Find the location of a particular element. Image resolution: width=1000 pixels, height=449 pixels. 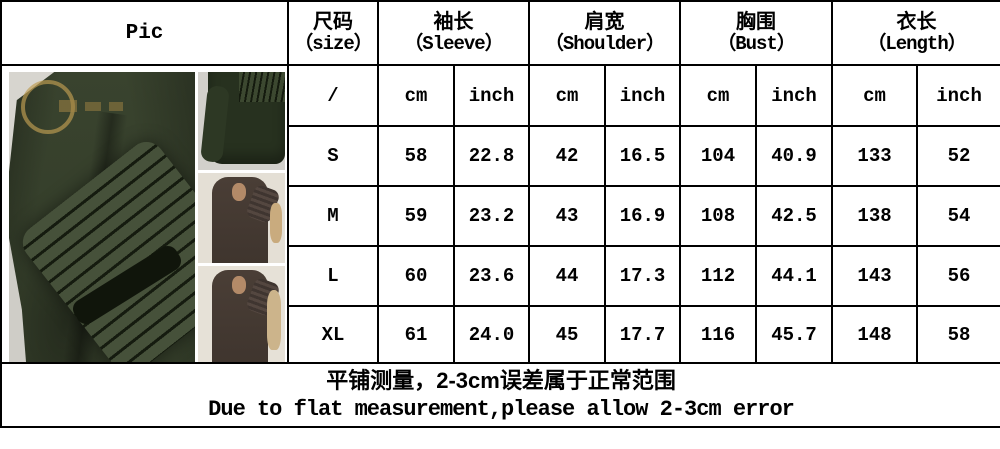

bust-header-en: （Bust） is located at coordinates (756, 43).